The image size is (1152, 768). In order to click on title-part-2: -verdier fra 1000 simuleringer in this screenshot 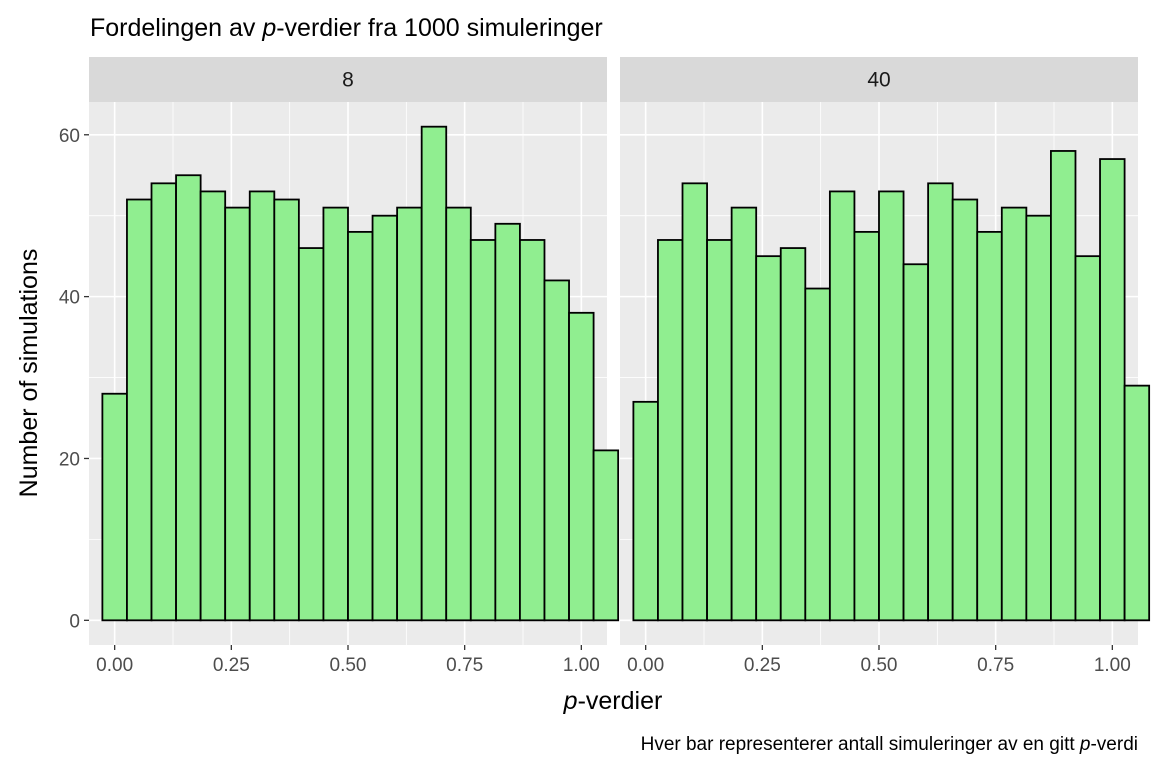, I will do `click(439, 28)`.